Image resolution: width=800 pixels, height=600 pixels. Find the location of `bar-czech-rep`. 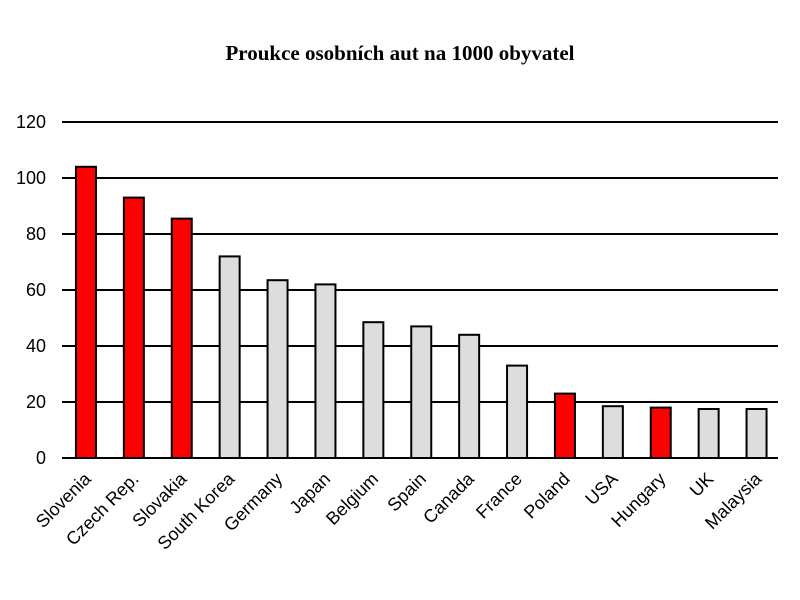

bar-czech-rep is located at coordinates (133, 327).